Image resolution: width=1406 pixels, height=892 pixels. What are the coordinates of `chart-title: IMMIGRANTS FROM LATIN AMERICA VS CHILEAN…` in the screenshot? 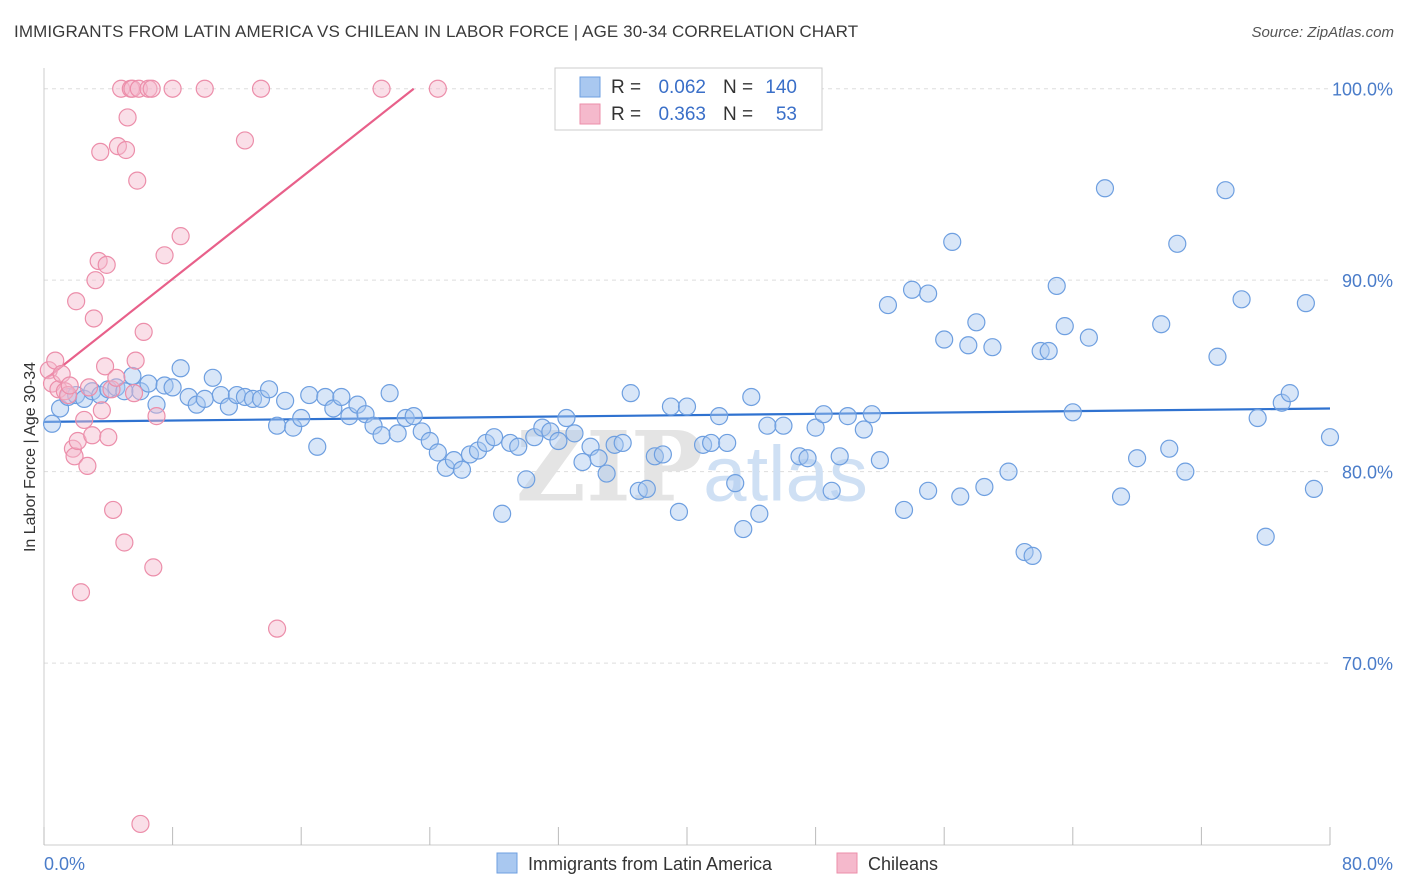 It's located at (436, 31).